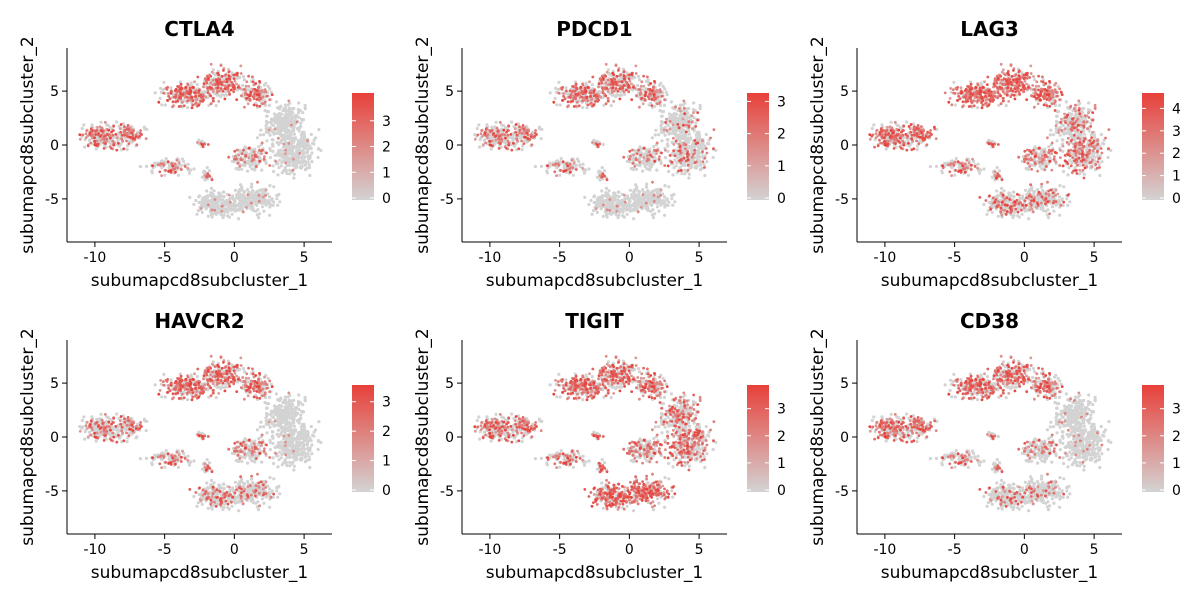 The height and width of the screenshot is (600, 1200). What do you see at coordinates (781, 135) in the screenshot?
I see `legend-tick-label: 2` at bounding box center [781, 135].